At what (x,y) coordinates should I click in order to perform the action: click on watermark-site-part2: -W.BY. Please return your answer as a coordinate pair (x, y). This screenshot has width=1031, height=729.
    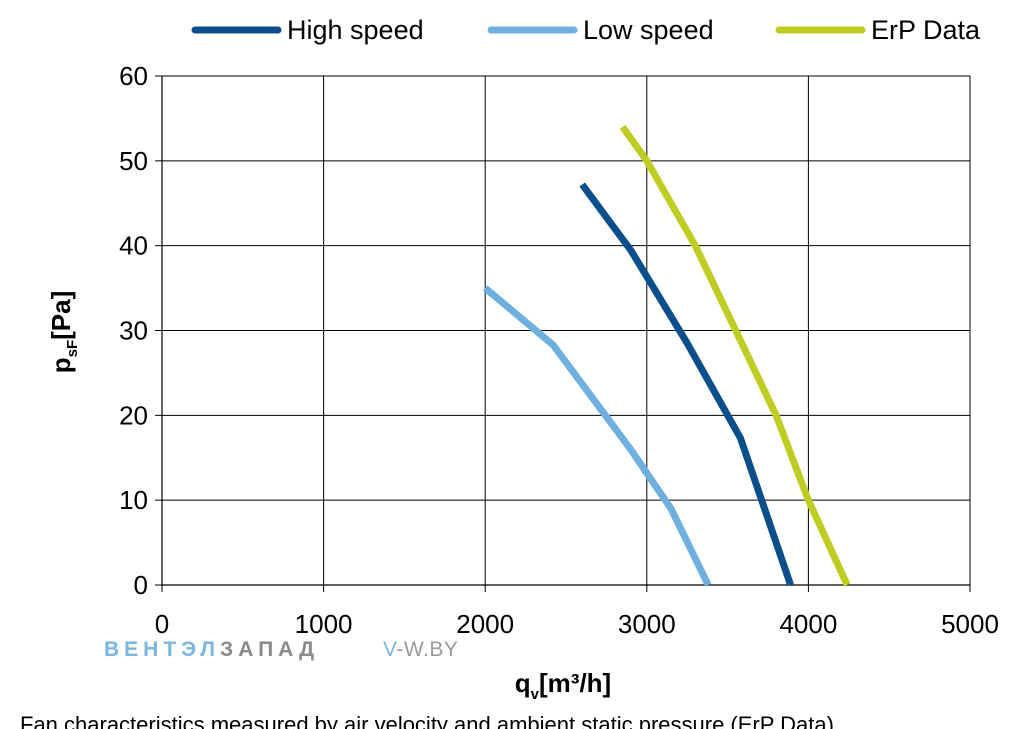
    Looking at the image, I should click on (427, 649).